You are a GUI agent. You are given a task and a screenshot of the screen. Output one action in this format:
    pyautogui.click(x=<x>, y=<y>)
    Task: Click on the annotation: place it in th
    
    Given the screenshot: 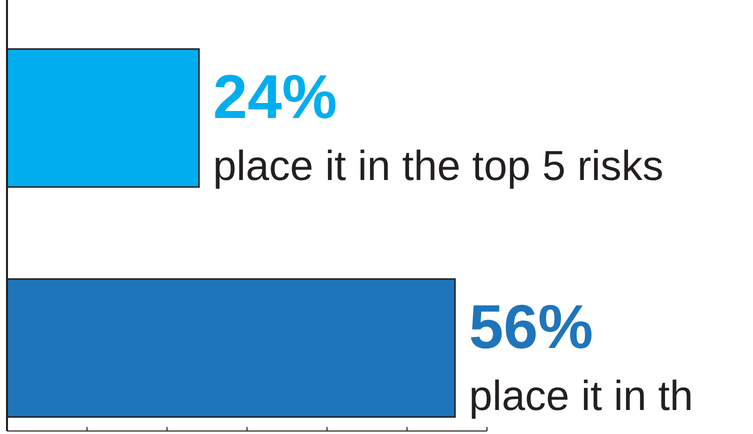 What is the action you would take?
    pyautogui.click(x=581, y=396)
    